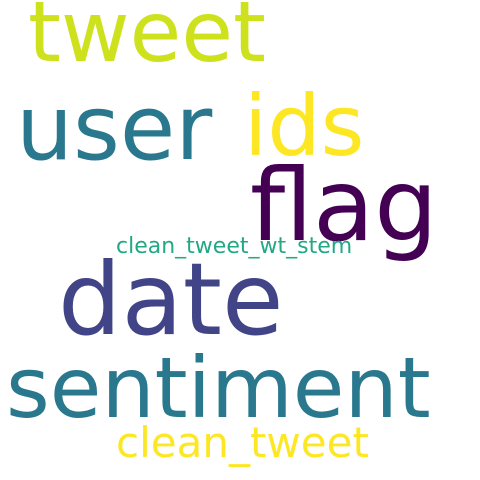 The width and height of the screenshot is (480, 480). I want to click on word-clean-tweet-wt-stem: clean_tweet_wt_stem, so click(234, 246).